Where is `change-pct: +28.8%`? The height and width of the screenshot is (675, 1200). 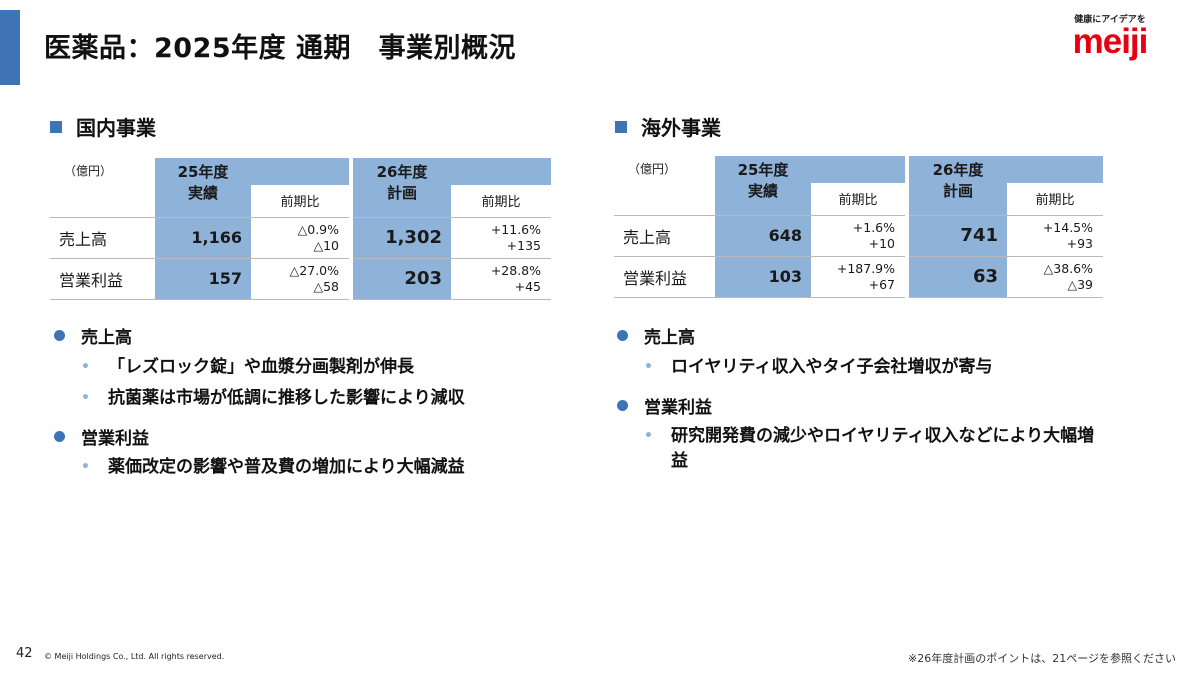 change-pct: +28.8% is located at coordinates (515, 270).